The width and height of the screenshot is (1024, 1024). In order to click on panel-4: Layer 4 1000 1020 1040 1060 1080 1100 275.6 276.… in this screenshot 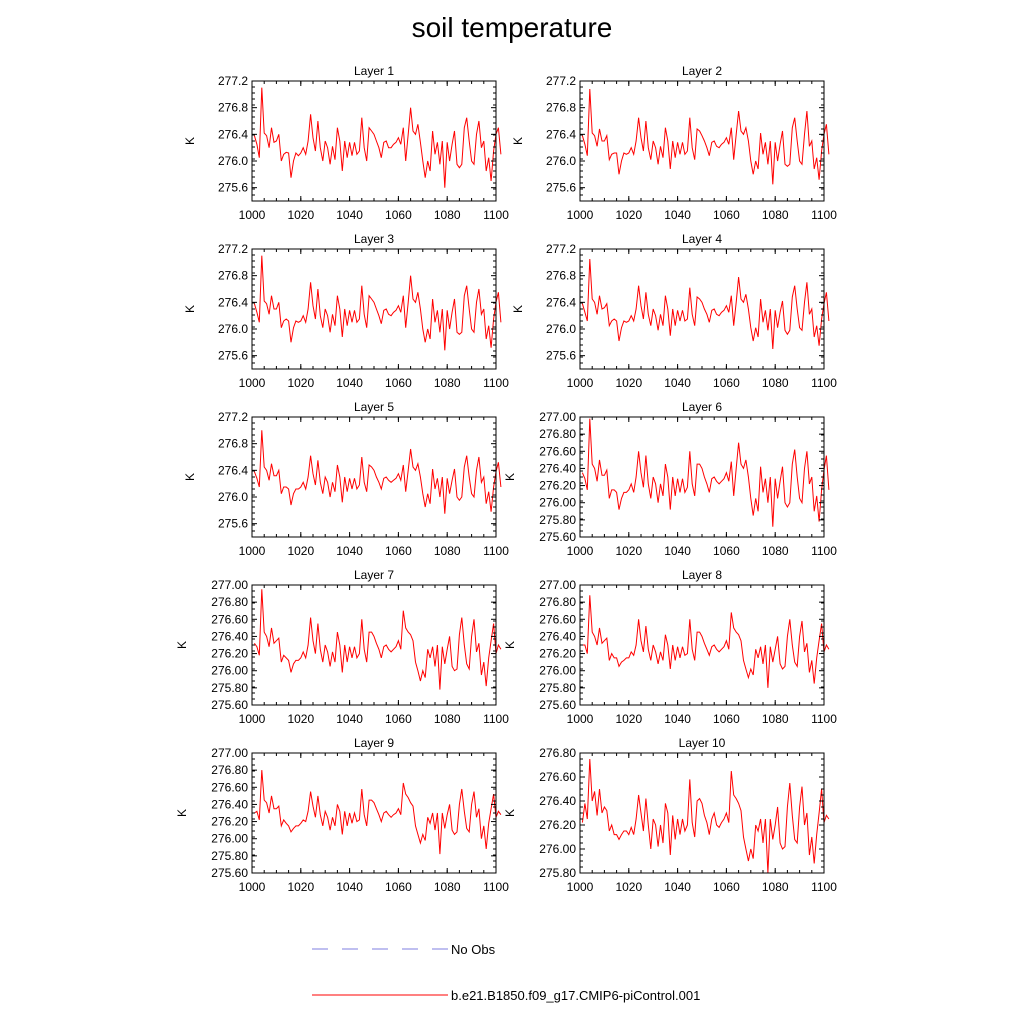, I will do `click(674, 311)`.